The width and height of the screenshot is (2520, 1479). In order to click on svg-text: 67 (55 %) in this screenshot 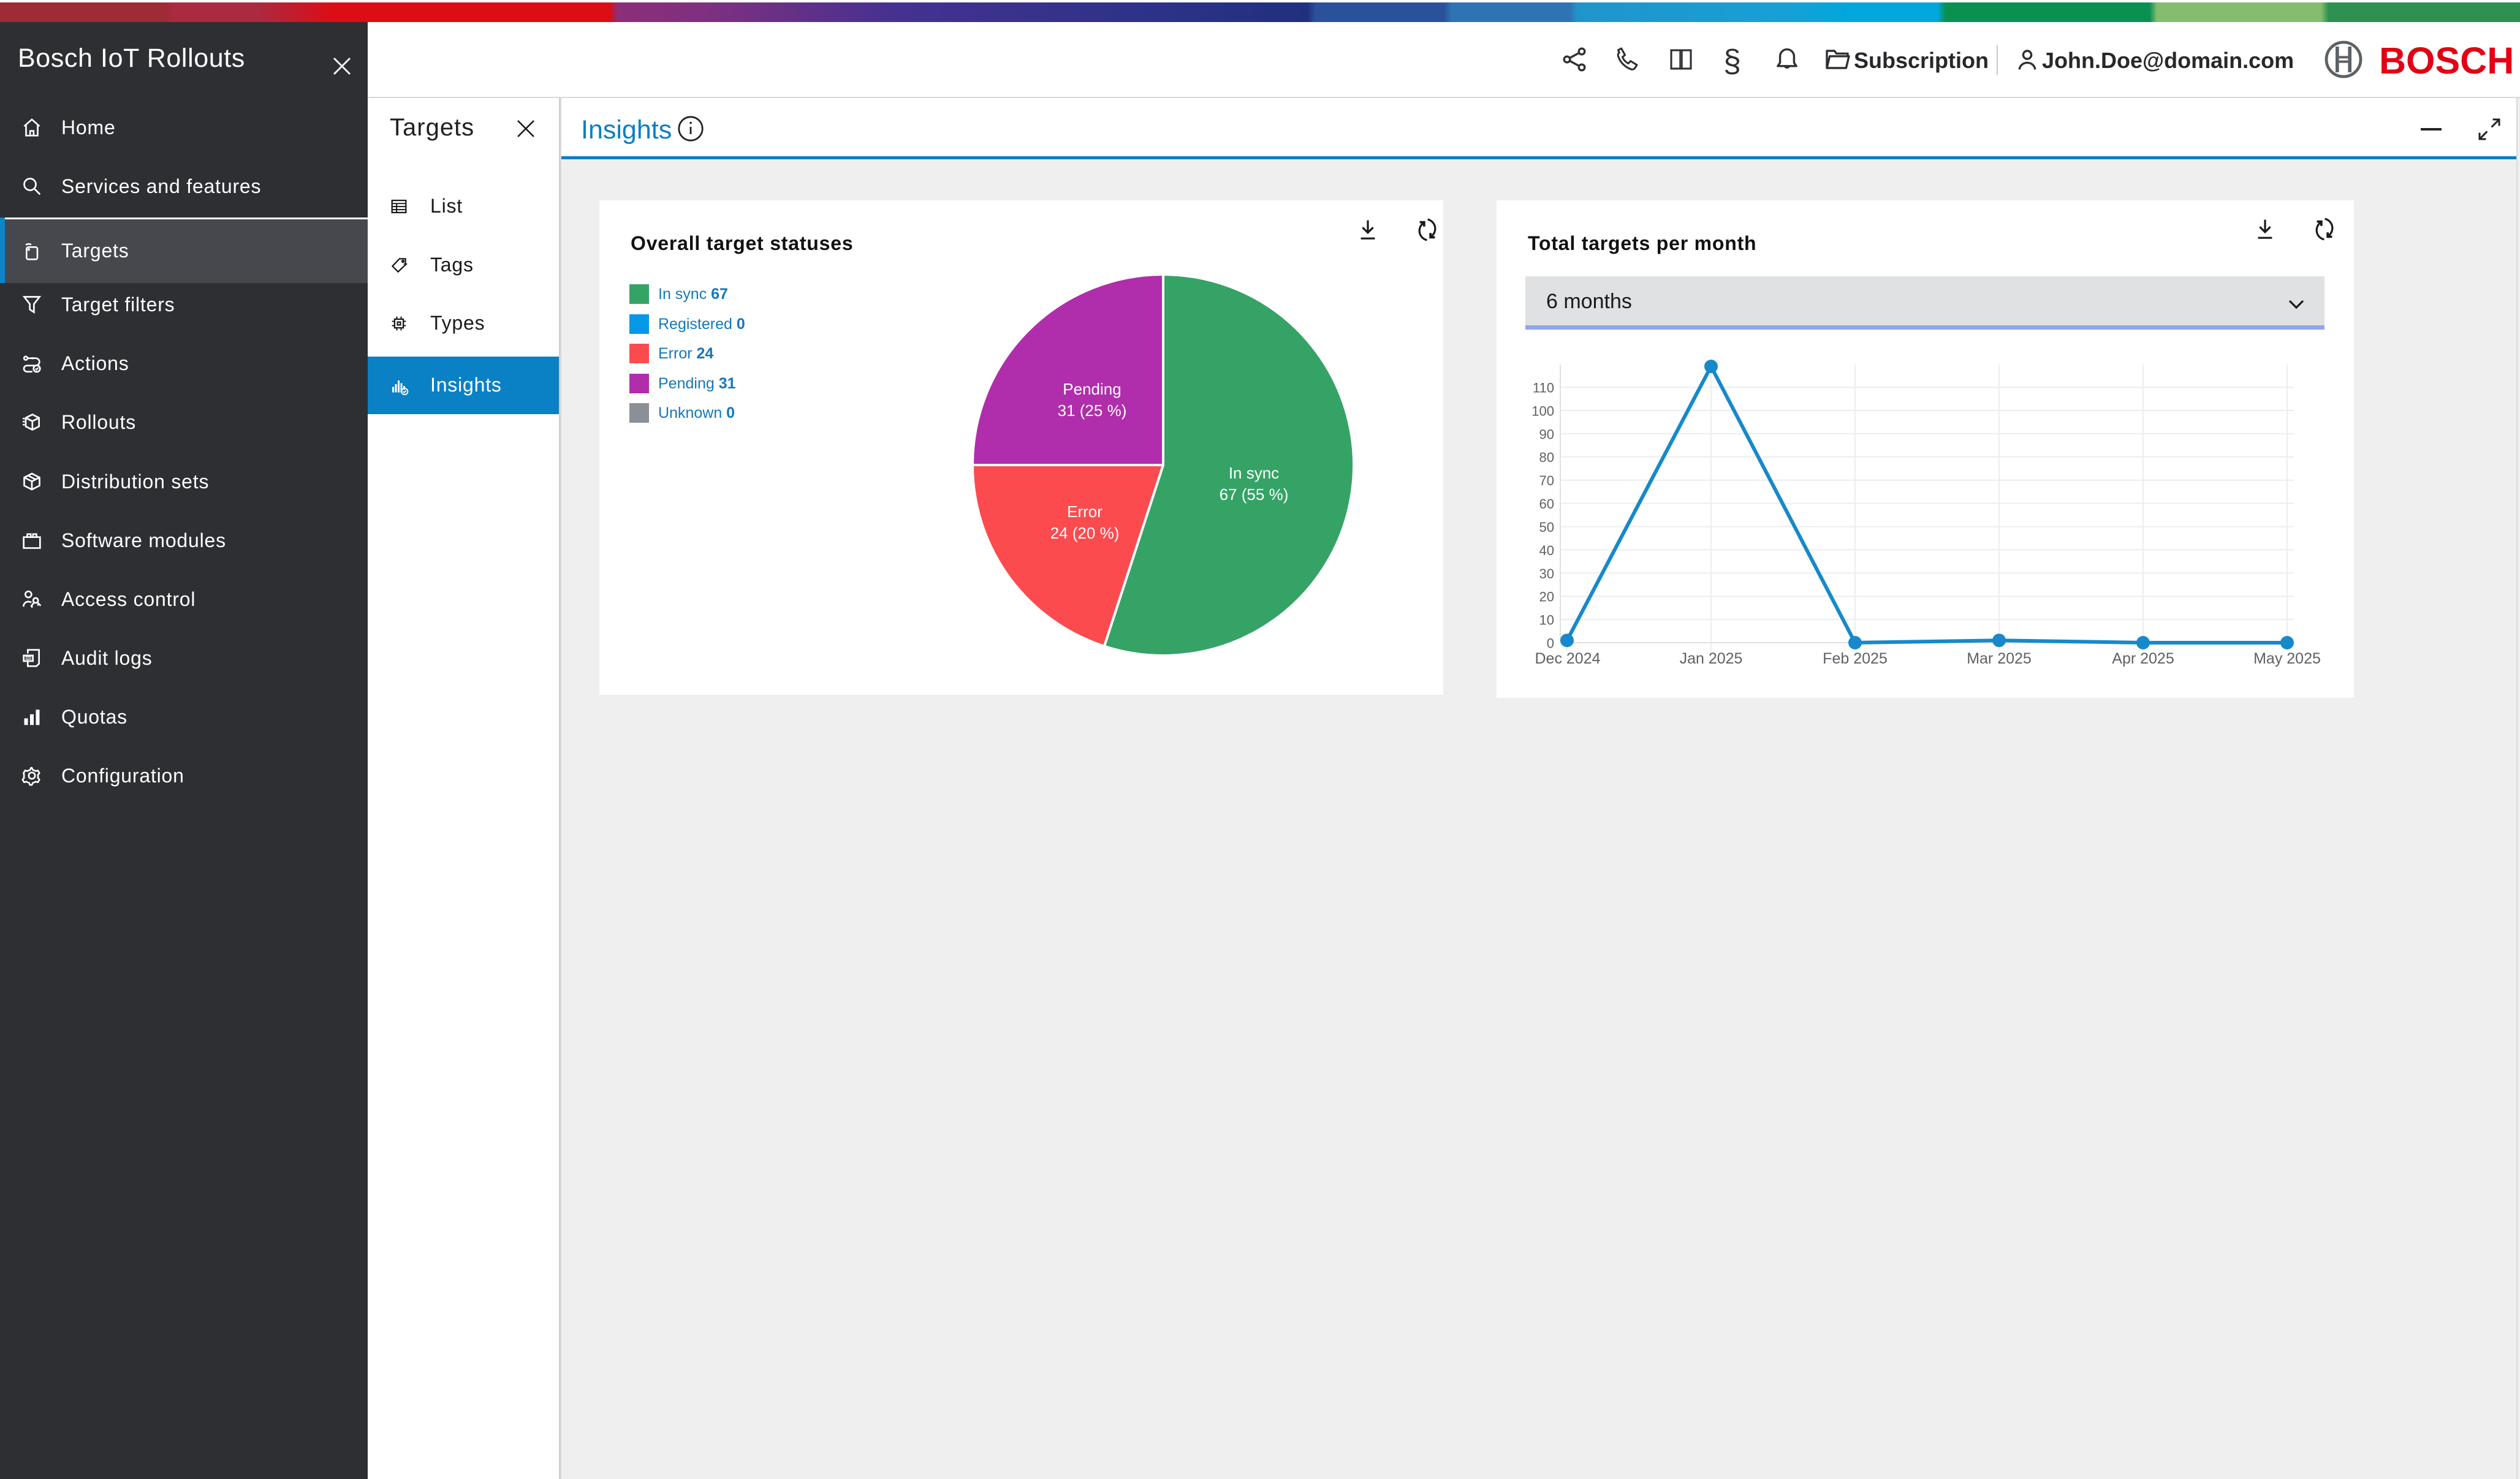, I will do `click(1254, 494)`.